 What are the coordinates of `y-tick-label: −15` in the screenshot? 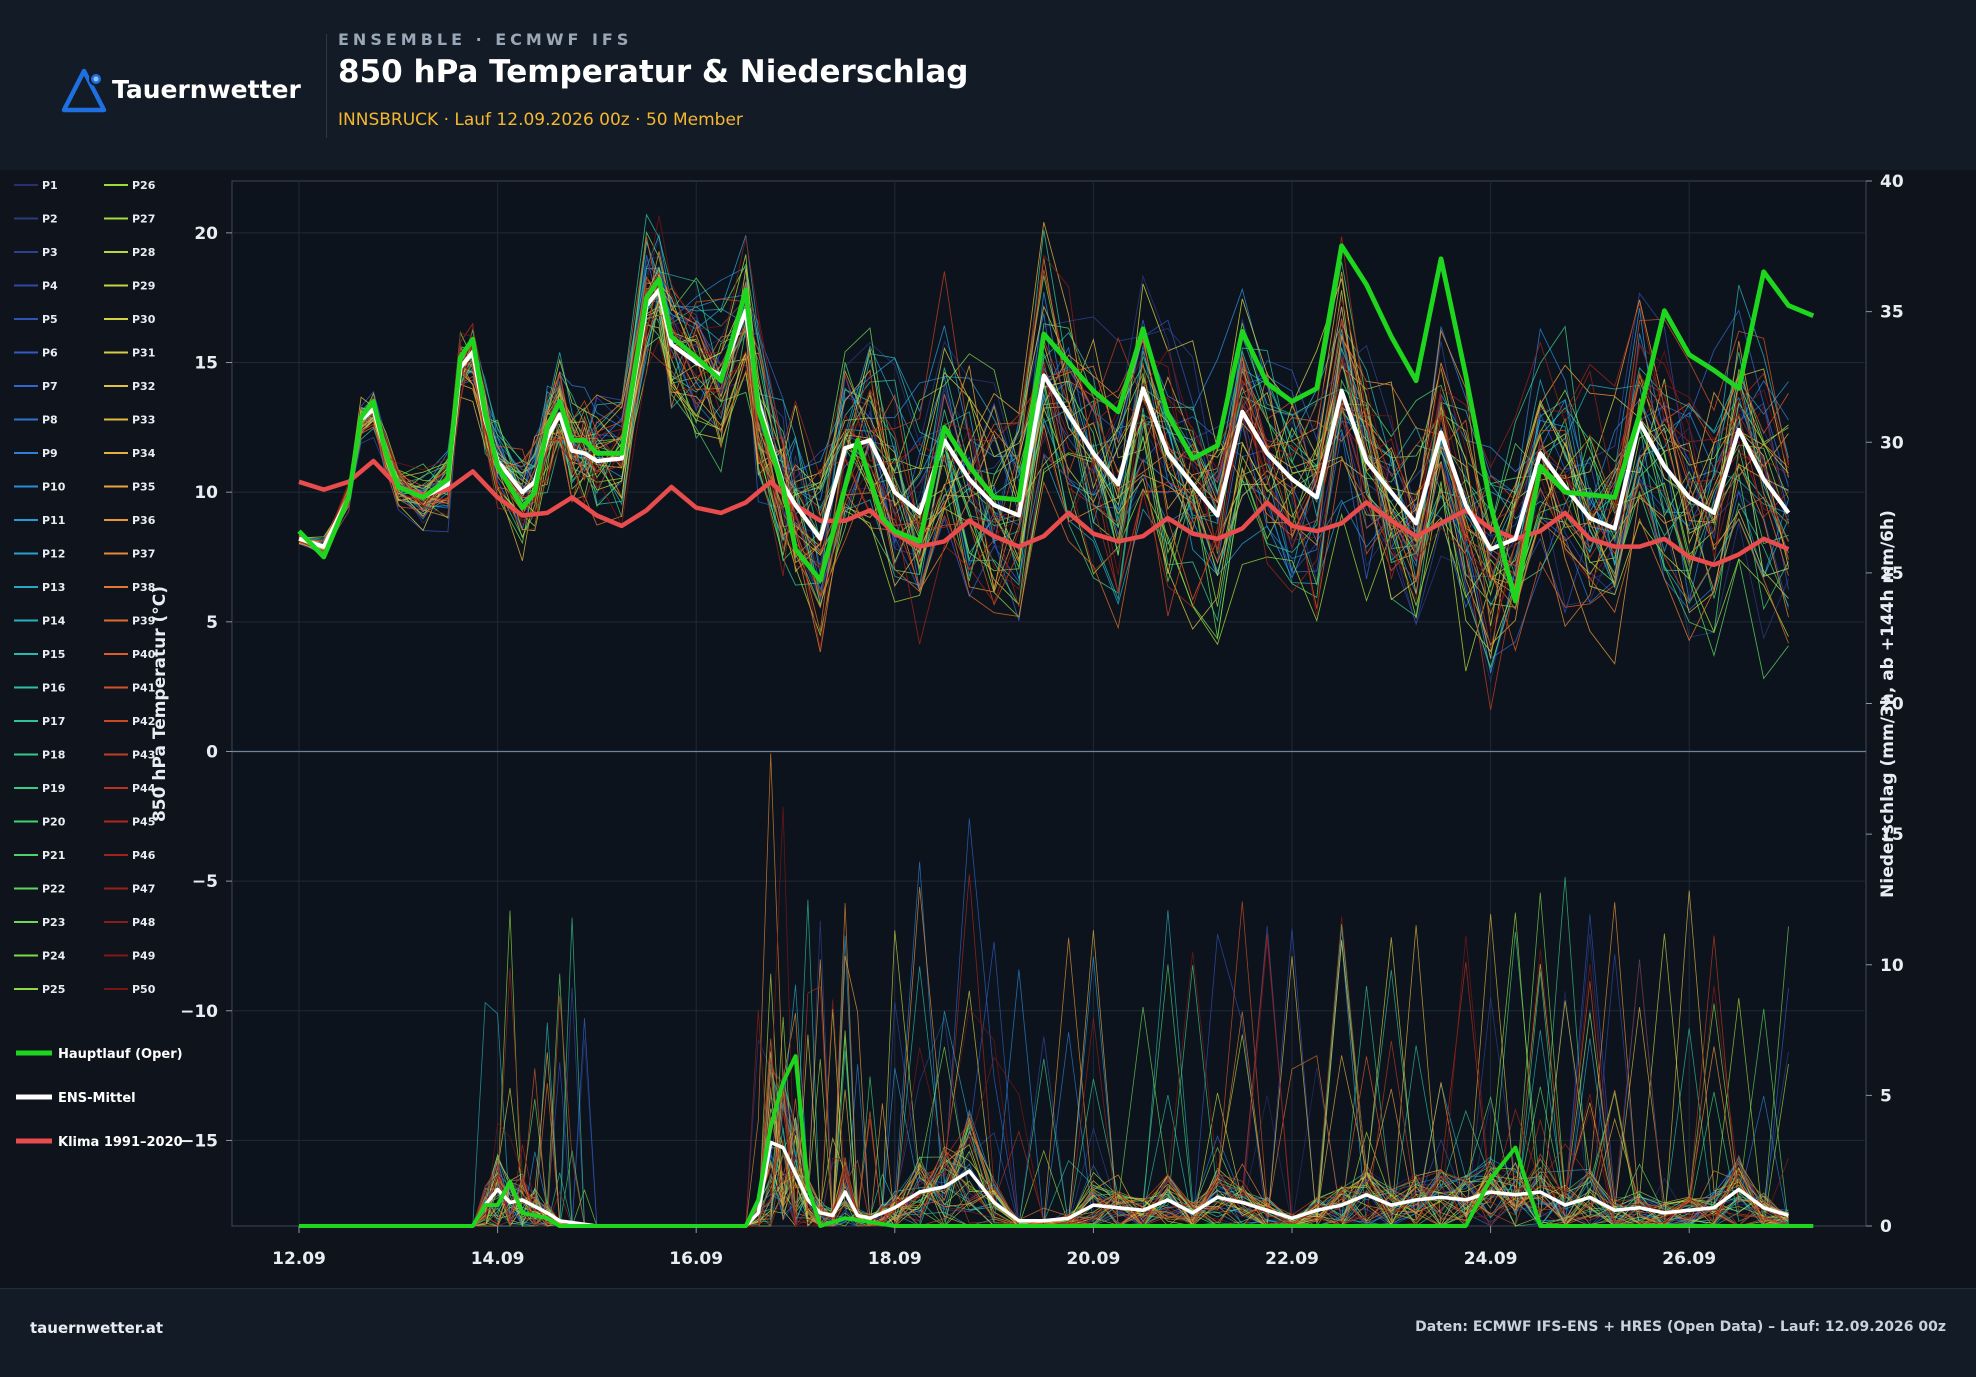 It's located at (199, 1141).